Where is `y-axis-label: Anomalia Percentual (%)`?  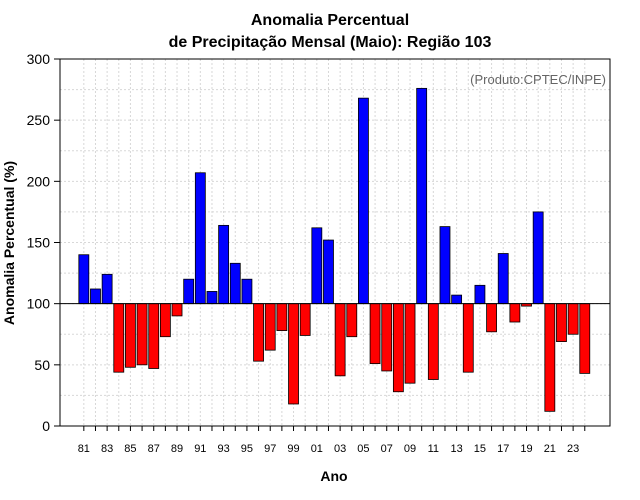 y-axis-label: Anomalia Percentual (%) is located at coordinates (9, 243).